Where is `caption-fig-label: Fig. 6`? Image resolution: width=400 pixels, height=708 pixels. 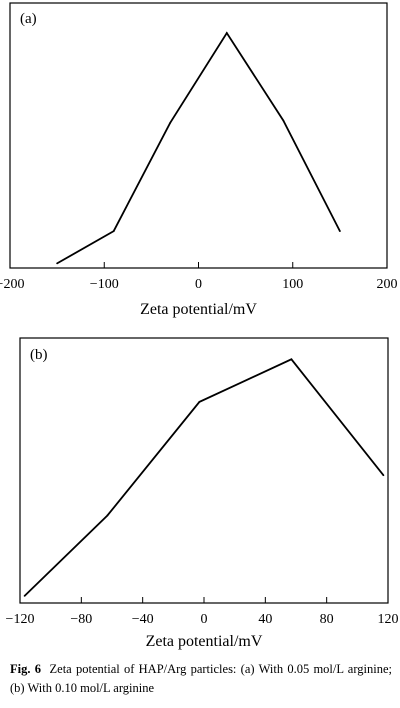 caption-fig-label: Fig. 6 is located at coordinates (25, 669).